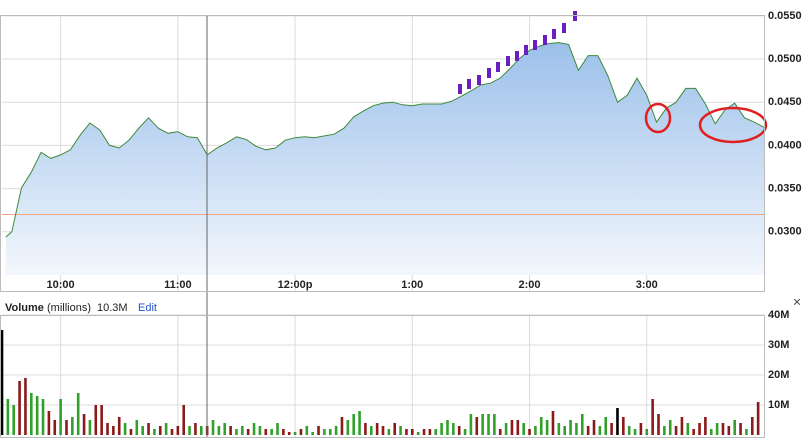 Image resolution: width=804 pixels, height=444 pixels. I want to click on y-tick-label: 0.0500, so click(785, 59).